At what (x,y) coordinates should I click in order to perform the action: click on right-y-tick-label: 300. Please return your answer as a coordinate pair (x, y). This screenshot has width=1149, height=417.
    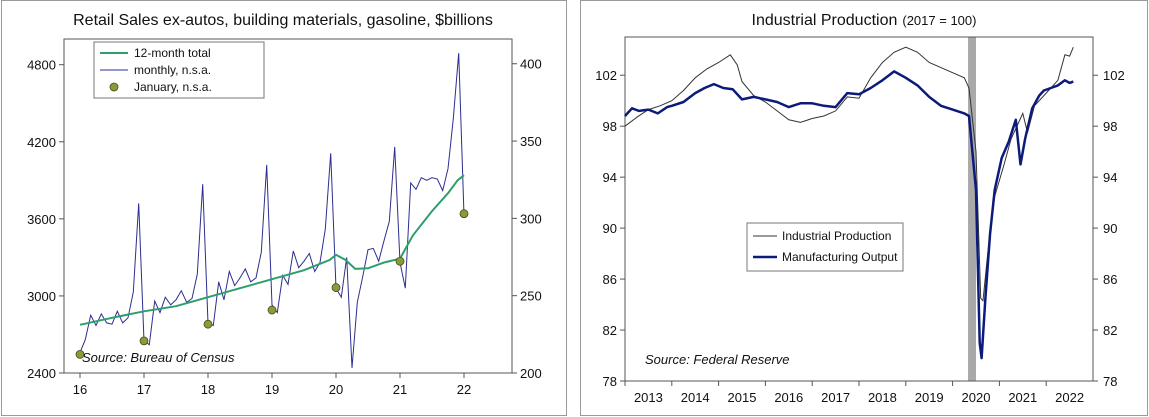
    Looking at the image, I should click on (531, 218).